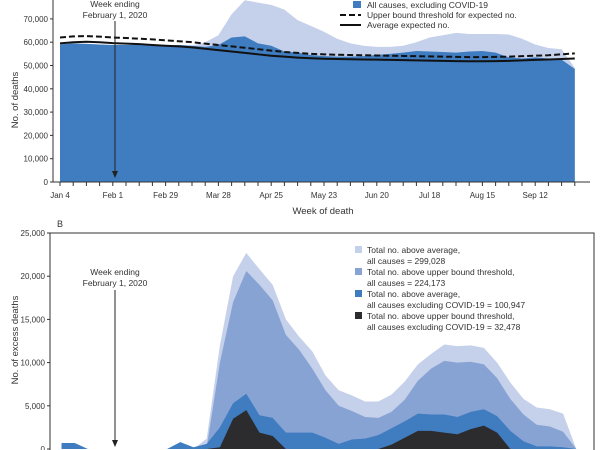 The image size is (600, 450). What do you see at coordinates (36, 66) in the screenshot?
I see `y-tick-label: 50,000` at bounding box center [36, 66].